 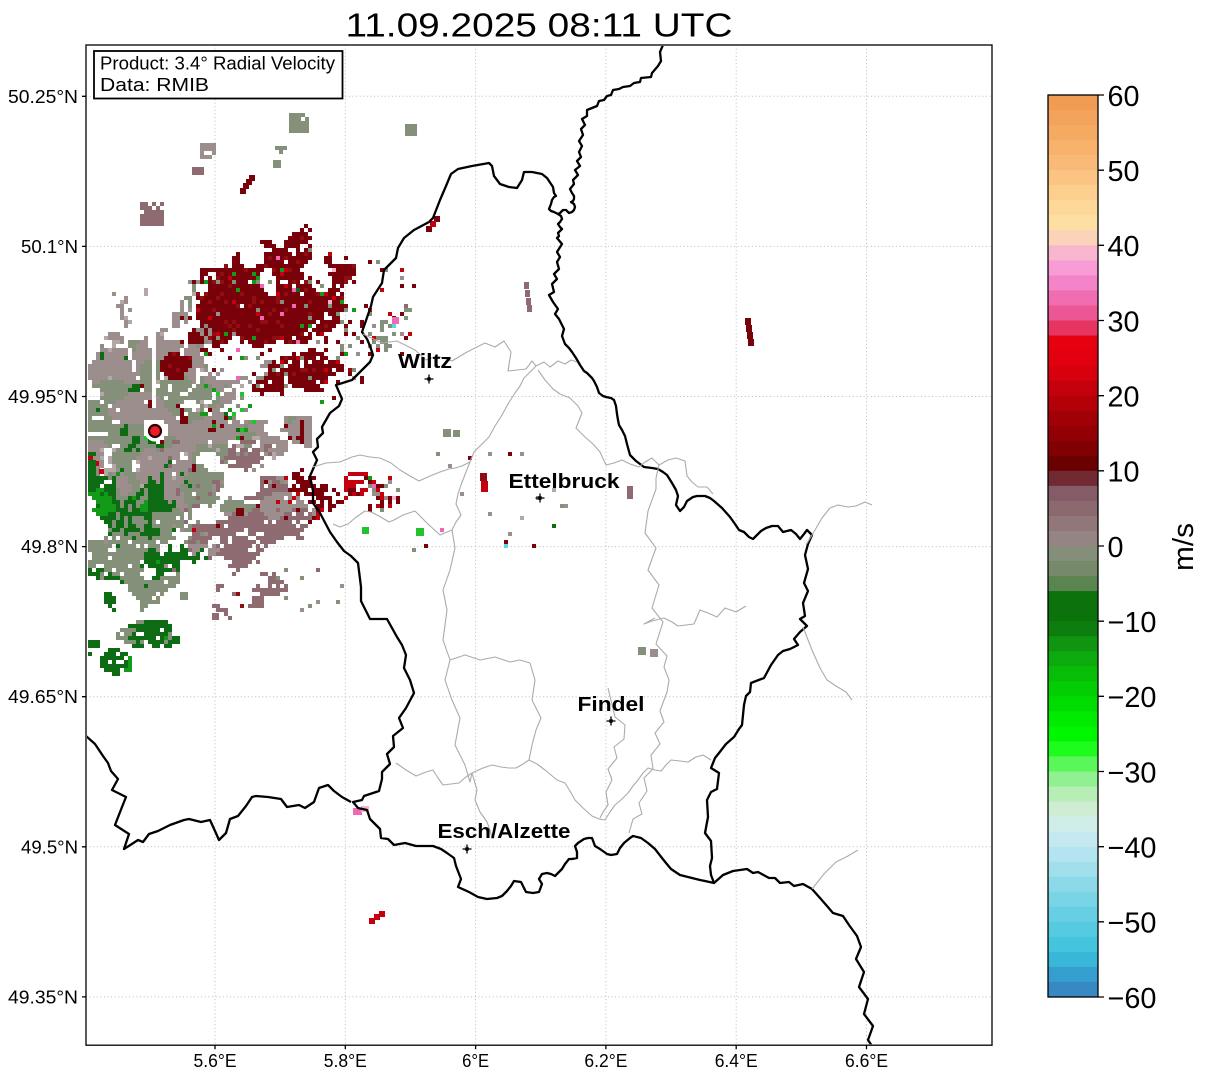 What do you see at coordinates (611, 705) in the screenshot?
I see `svg-text: Findel` at bounding box center [611, 705].